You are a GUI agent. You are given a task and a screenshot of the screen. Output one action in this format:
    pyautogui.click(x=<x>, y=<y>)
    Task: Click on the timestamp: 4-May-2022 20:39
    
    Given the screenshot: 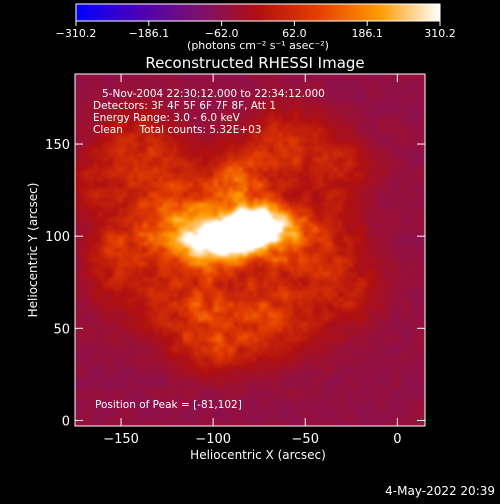 What is the action you would take?
    pyautogui.click(x=440, y=491)
    